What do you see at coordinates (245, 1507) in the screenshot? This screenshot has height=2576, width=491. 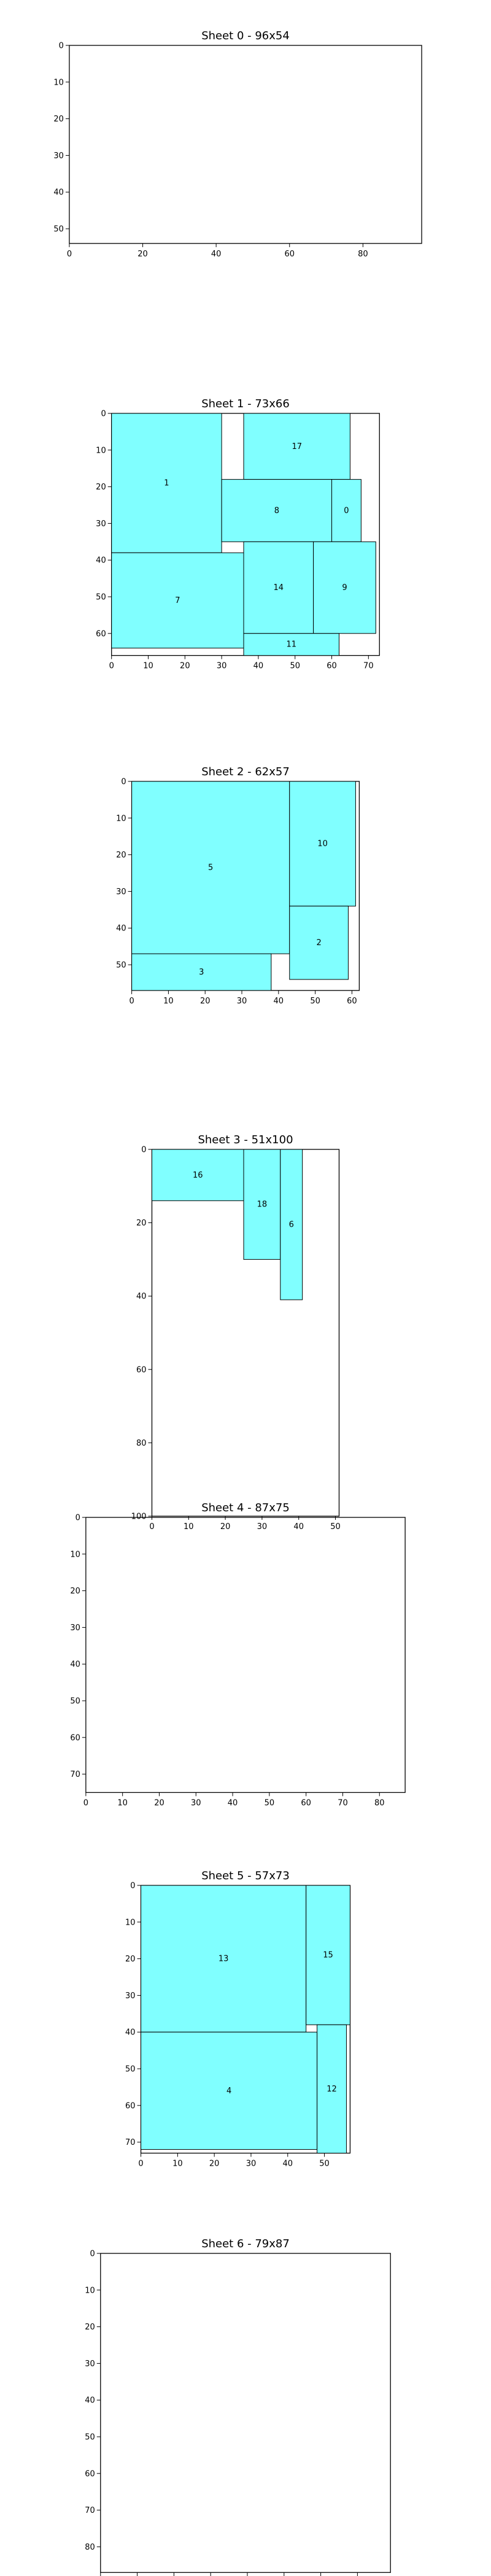 I see `sheet-title: Sheet 4 - 87x75` at bounding box center [245, 1507].